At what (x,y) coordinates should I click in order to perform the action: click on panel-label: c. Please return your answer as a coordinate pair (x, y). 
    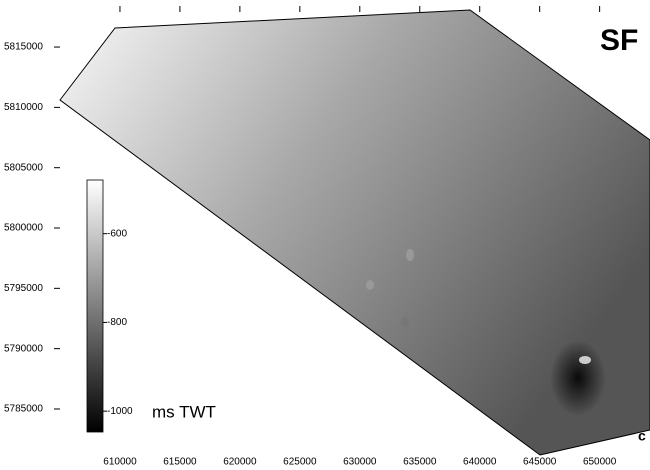
    Looking at the image, I should click on (642, 436).